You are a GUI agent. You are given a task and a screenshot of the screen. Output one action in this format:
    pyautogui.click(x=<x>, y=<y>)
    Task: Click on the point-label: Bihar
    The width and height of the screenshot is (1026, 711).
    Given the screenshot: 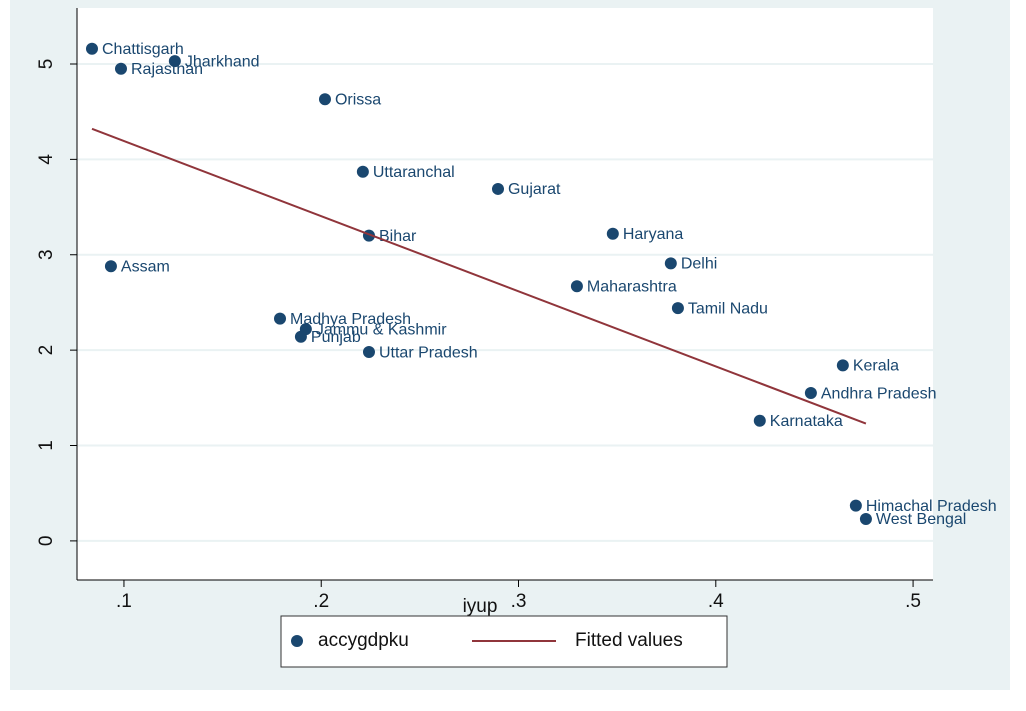 What is the action you would take?
    pyautogui.click(x=398, y=236)
    